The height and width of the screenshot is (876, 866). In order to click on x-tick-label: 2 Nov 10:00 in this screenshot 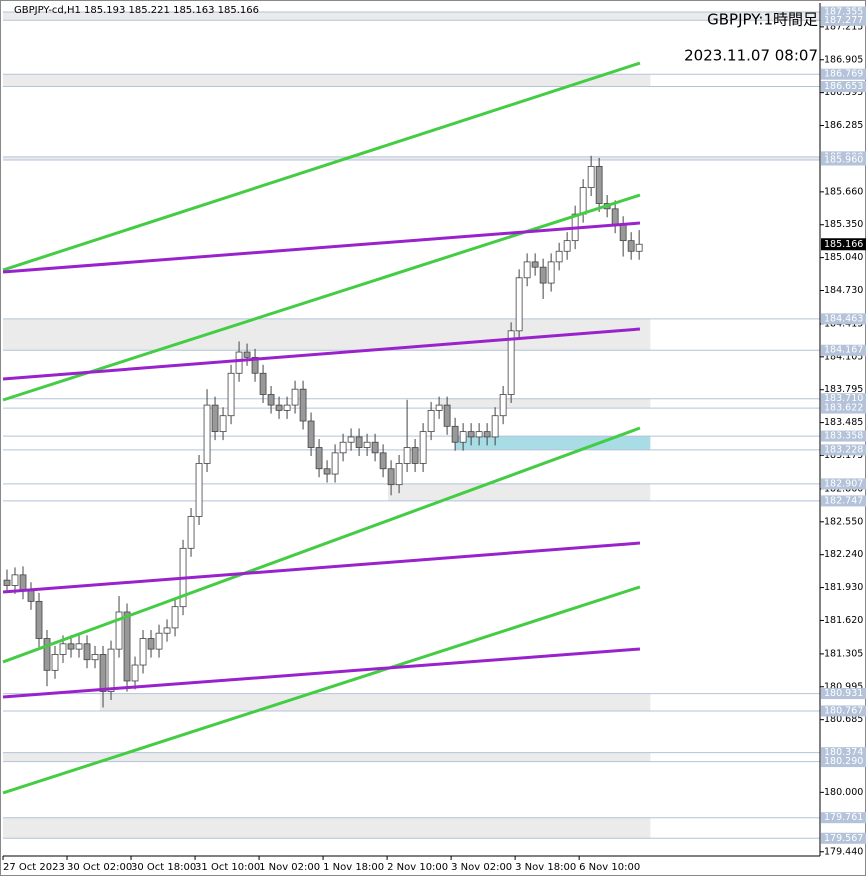, I will do `click(417, 867)`.